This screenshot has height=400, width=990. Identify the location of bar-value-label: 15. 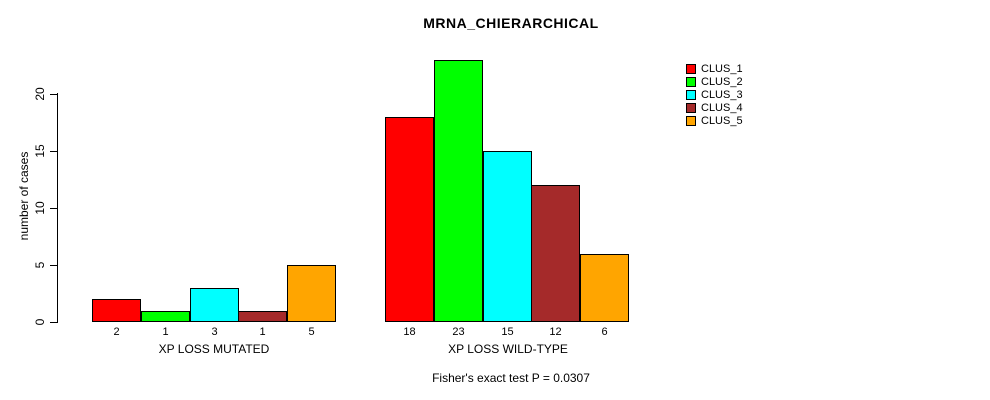
(507, 332).